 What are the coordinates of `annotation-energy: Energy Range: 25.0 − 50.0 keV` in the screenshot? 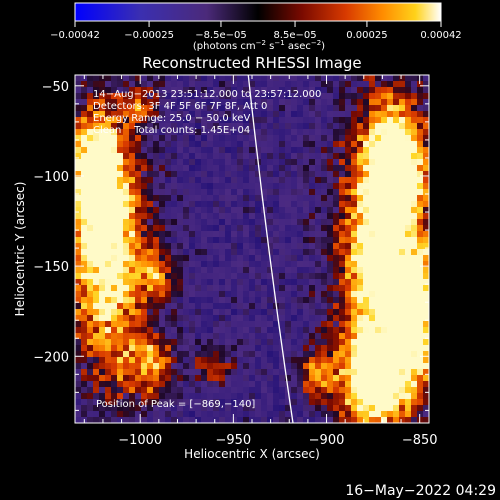 It's located at (171, 118).